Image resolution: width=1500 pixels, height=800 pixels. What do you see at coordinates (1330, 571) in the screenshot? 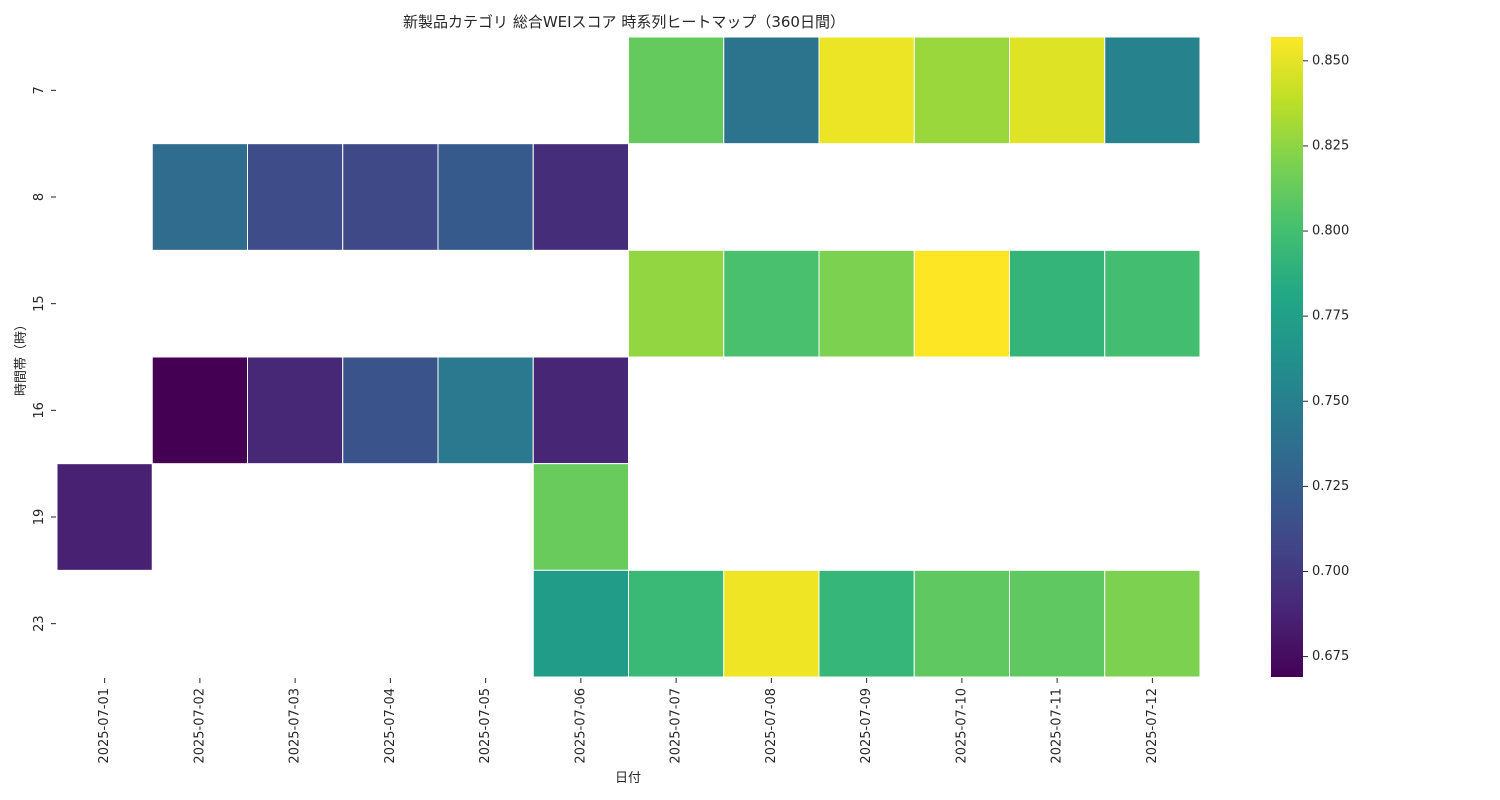
I see `colorbar-tick-label: 0.700` at bounding box center [1330, 571].